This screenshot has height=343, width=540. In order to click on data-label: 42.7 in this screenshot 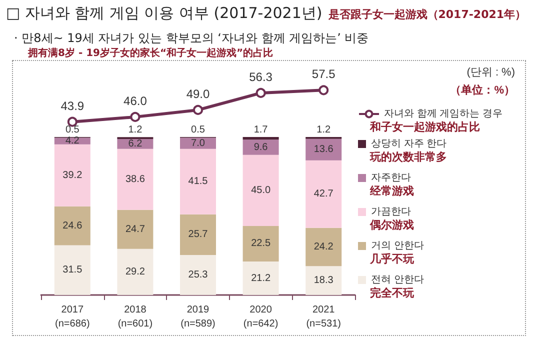, I will do `click(324, 194)`.